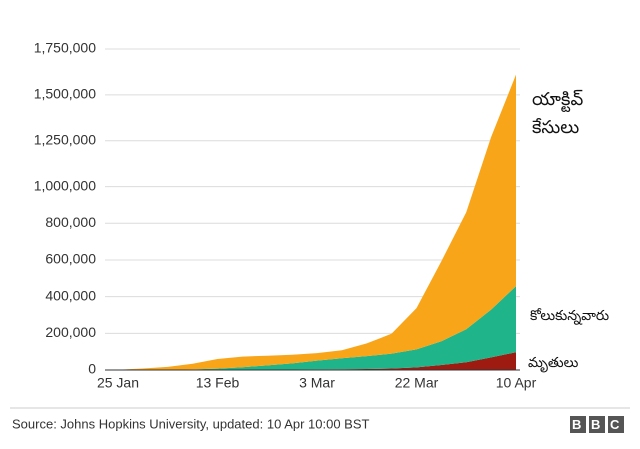 This screenshot has height=449, width=640. What do you see at coordinates (92, 369) in the screenshot?
I see `y-tick-label: 0` at bounding box center [92, 369].